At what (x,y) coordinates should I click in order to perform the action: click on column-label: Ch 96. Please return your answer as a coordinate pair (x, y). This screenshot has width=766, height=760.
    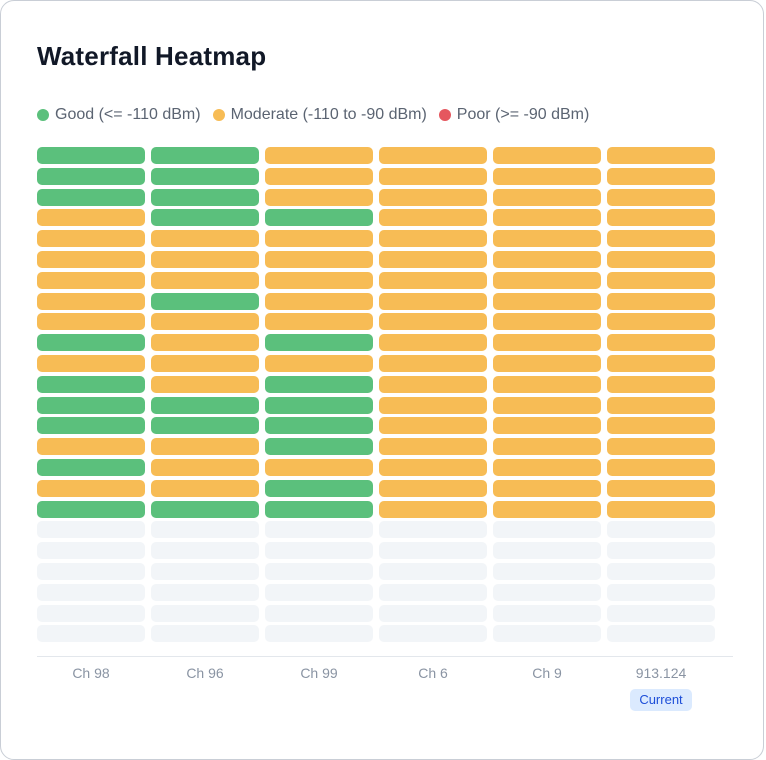
    Looking at the image, I should click on (205, 673).